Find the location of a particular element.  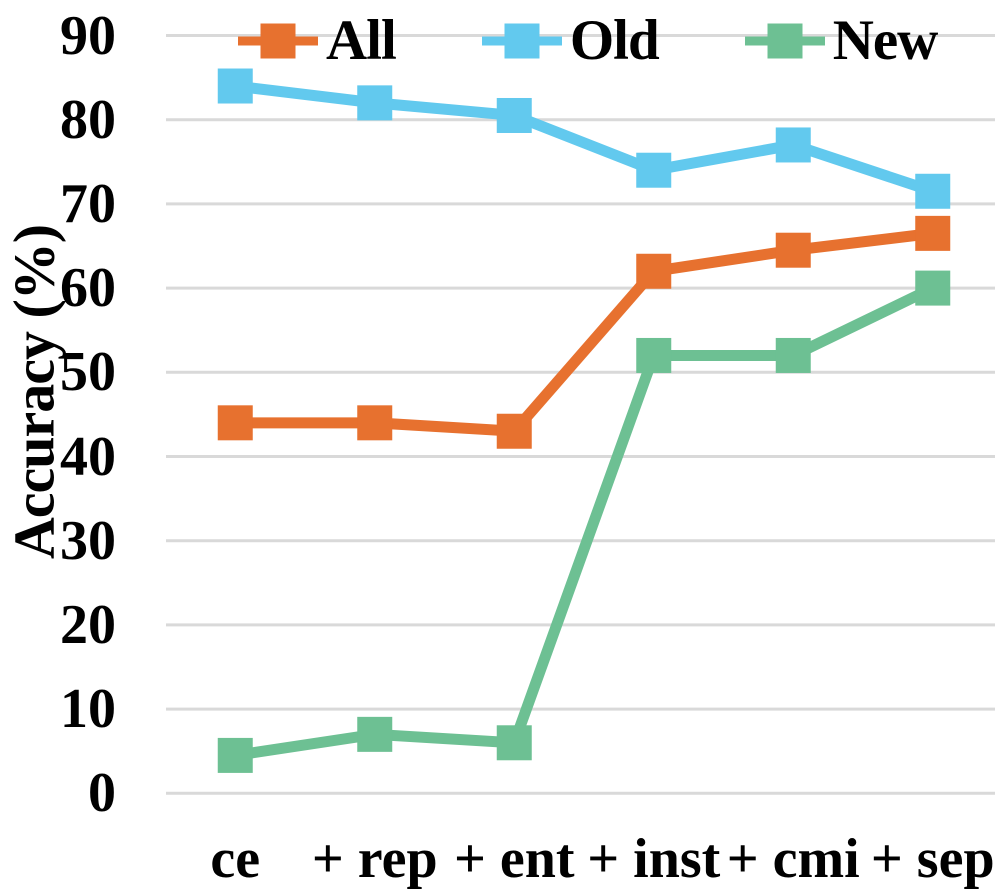

marker-old-+ sep is located at coordinates (933, 191).